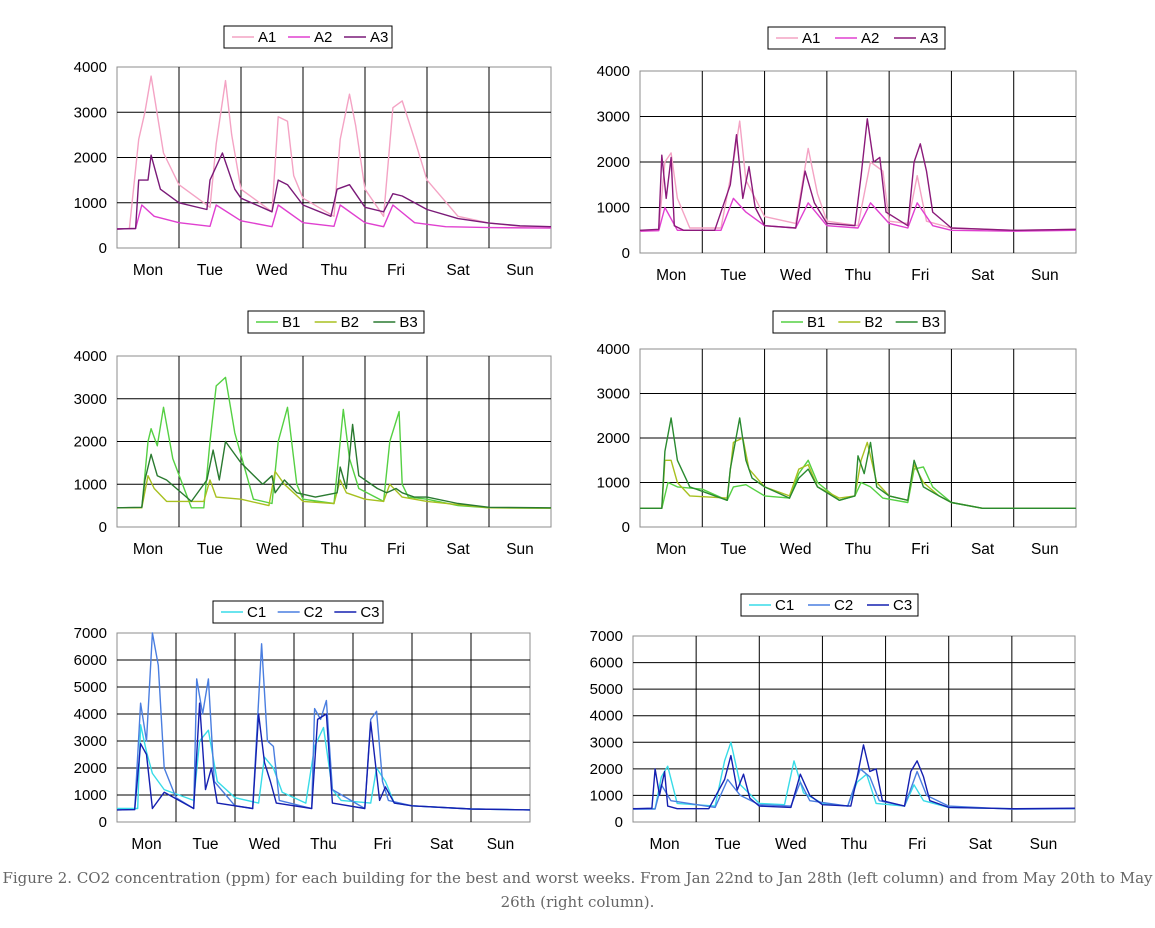  What do you see at coordinates (334, 217) in the screenshot?
I see `series-line-A2` at bounding box center [334, 217].